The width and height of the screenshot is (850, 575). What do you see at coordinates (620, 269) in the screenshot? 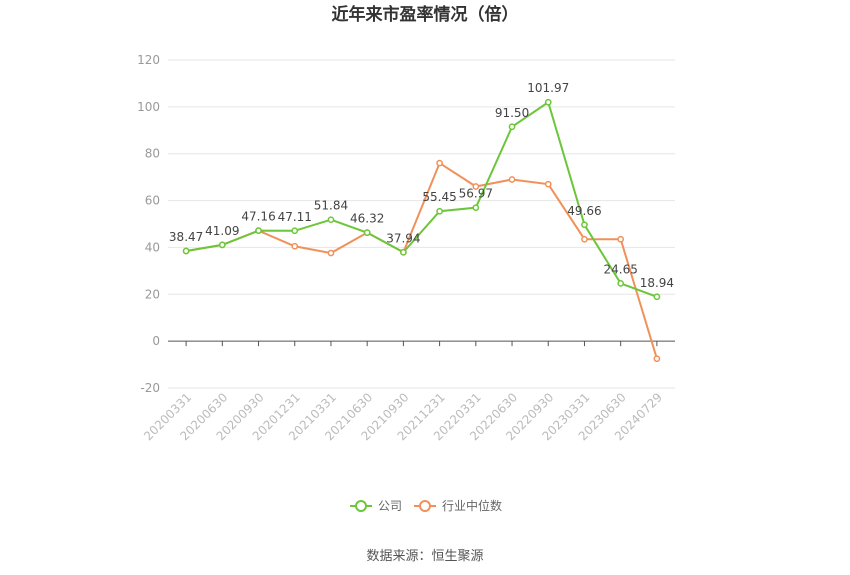
I see `data-label: 24.65` at bounding box center [620, 269].